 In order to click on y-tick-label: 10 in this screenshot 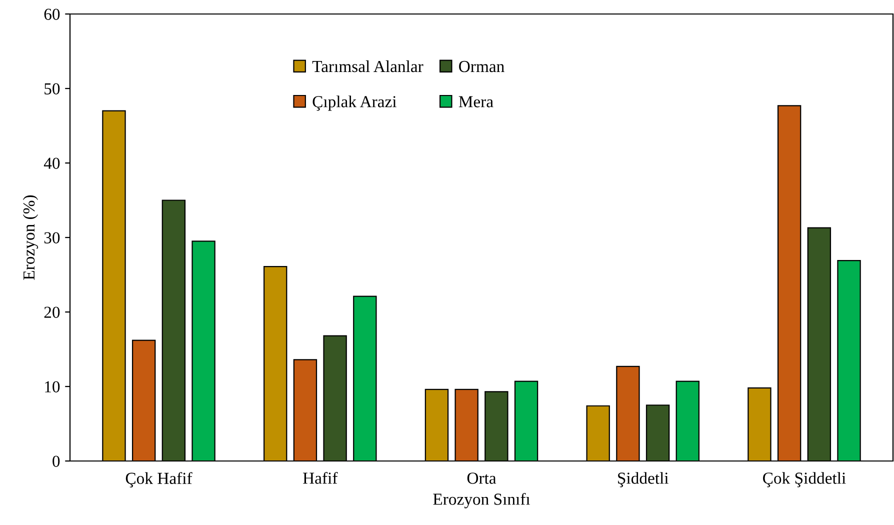, I will do `click(52, 386)`.